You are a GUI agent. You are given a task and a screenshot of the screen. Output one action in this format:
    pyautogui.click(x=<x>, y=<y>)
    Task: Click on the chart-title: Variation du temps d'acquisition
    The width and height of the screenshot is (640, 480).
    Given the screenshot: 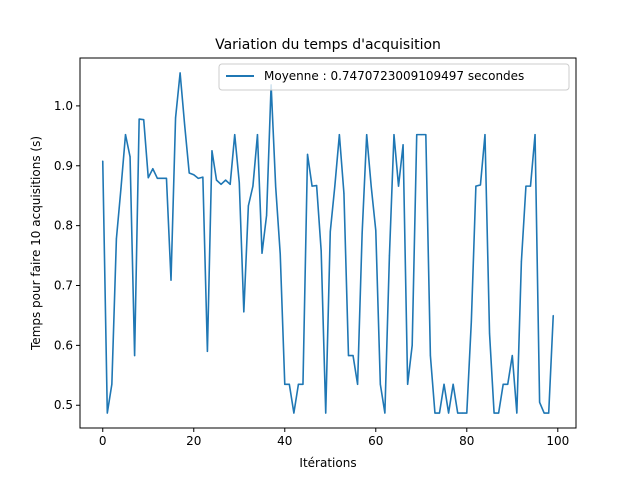 What is the action you would take?
    pyautogui.click(x=328, y=45)
    